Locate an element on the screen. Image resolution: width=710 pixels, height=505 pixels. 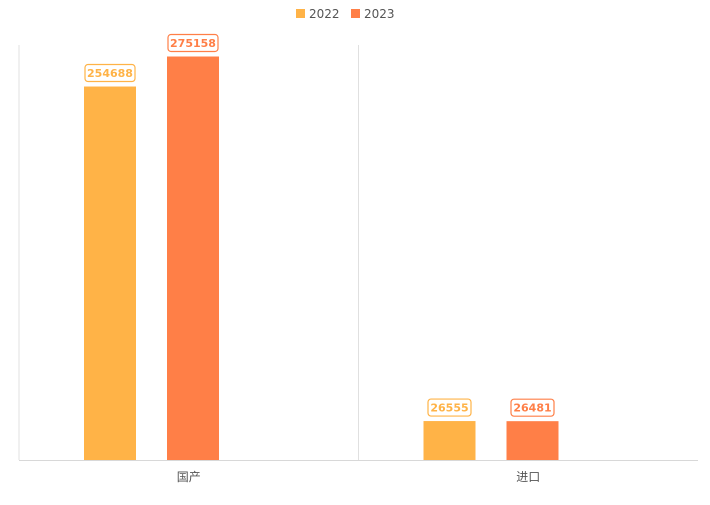
x-tick-label-进口: 进口 is located at coordinates (528, 477).